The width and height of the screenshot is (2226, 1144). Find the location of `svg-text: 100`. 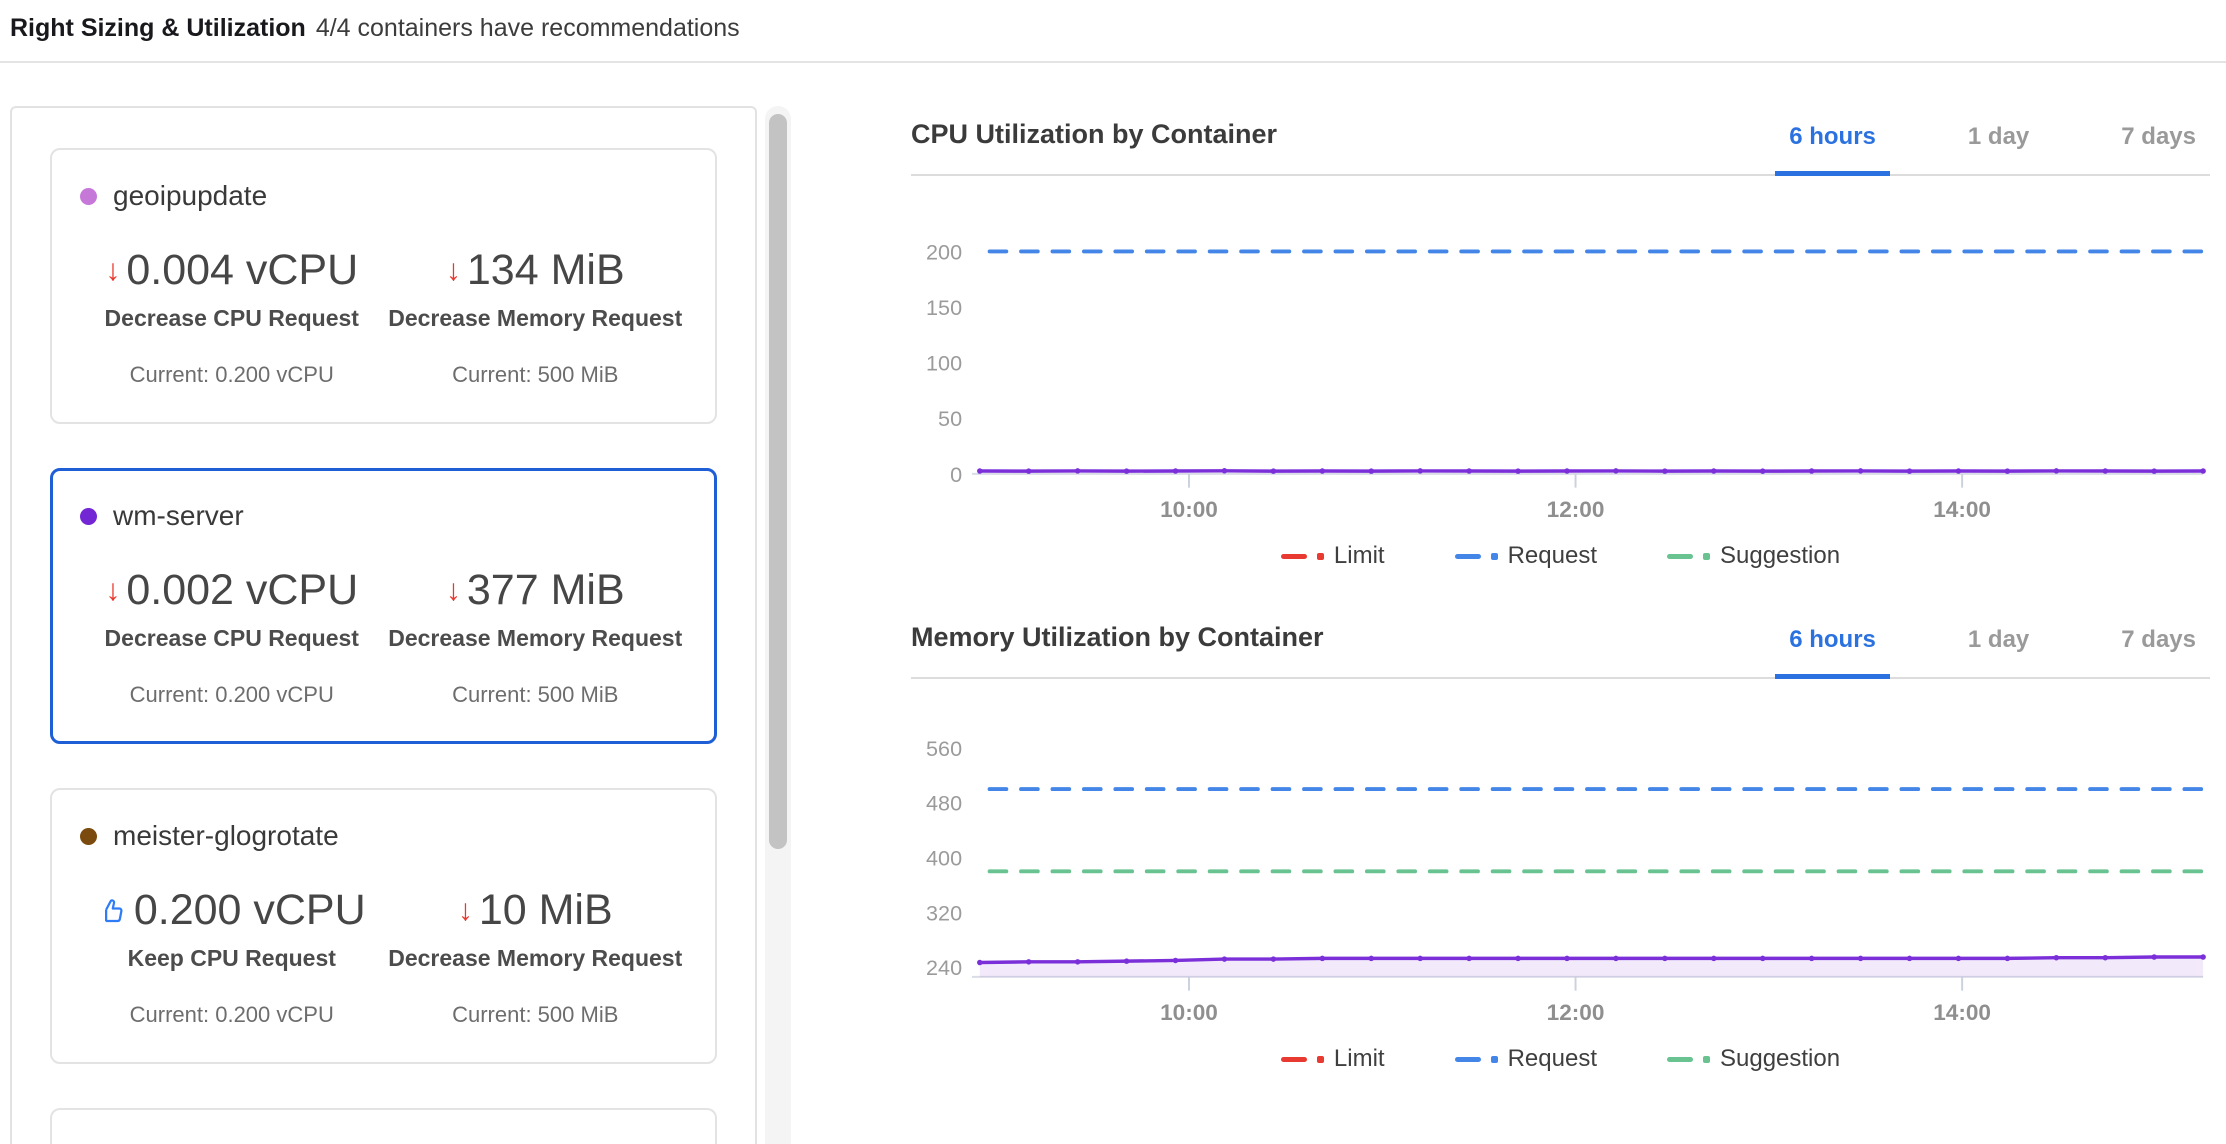

svg-text: 100 is located at coordinates (944, 363).